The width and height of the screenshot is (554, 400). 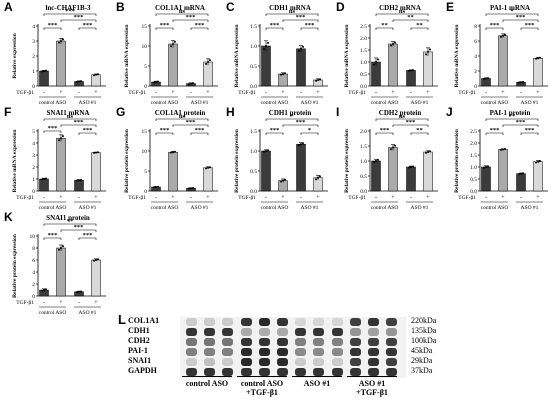 What do you see at coordinates (33, 72) in the screenshot?
I see `y-tick-label: 1` at bounding box center [33, 72].